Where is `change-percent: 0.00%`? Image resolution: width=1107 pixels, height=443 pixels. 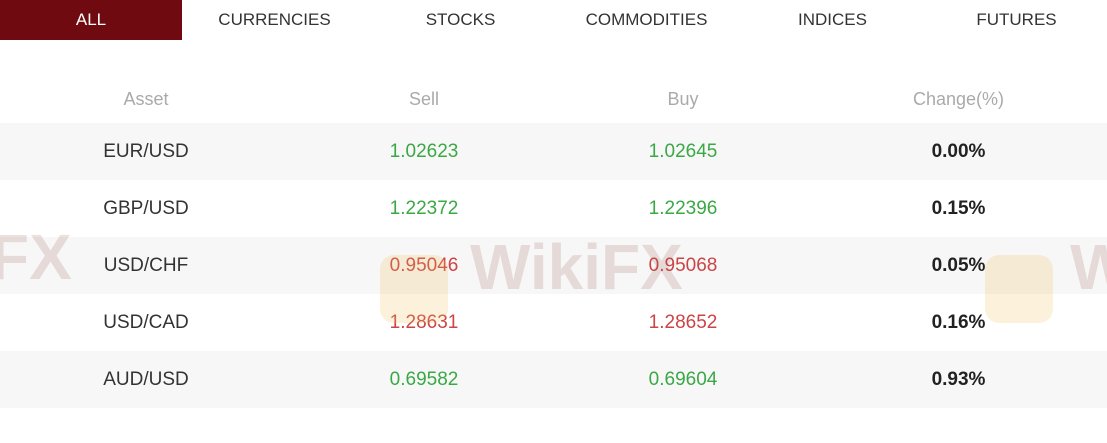
change-percent: 0.00% is located at coordinates (958, 151).